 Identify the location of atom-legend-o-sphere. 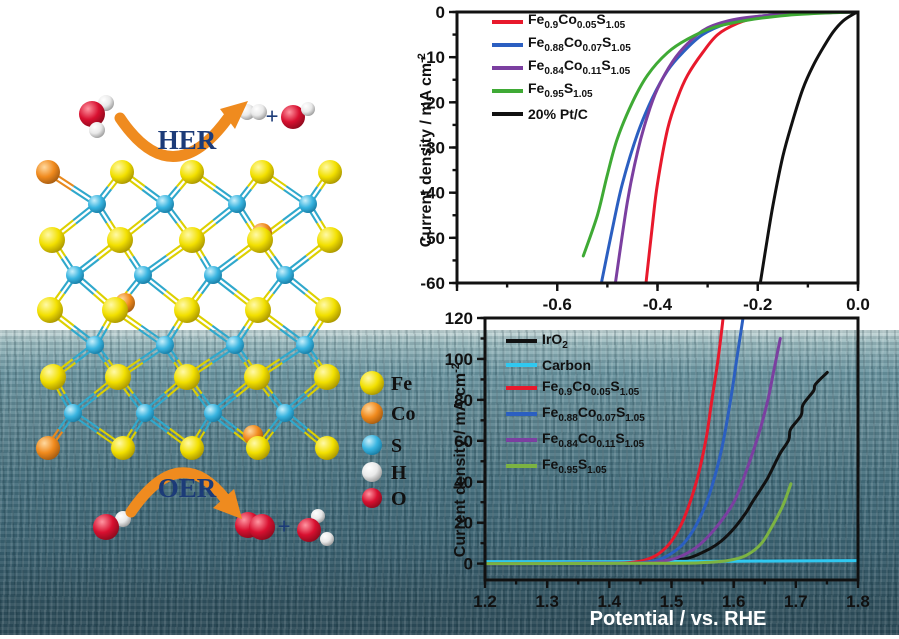
(372, 498).